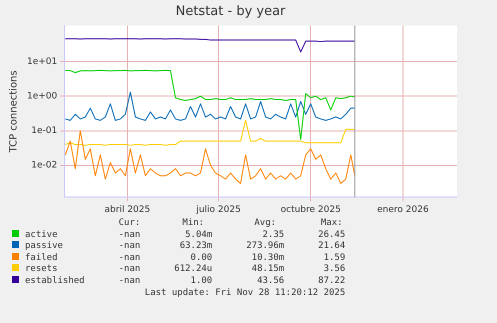  Describe the element at coordinates (271, 281) in the screenshot. I see `text: 43.56` at that location.